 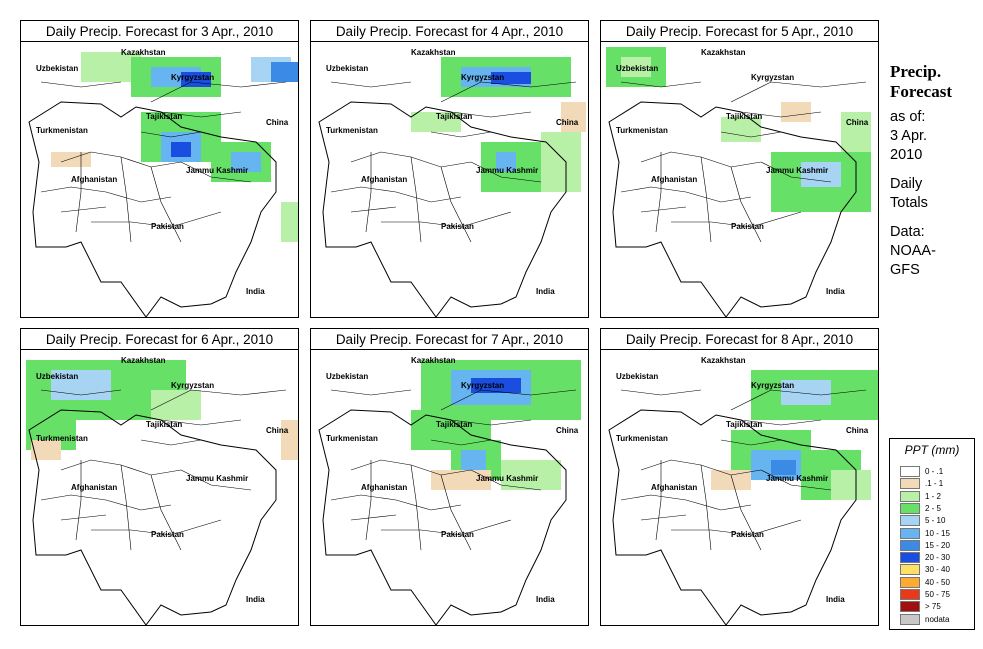 I want to click on map-label-afghanistan: Afghanistan, so click(x=94, y=487).